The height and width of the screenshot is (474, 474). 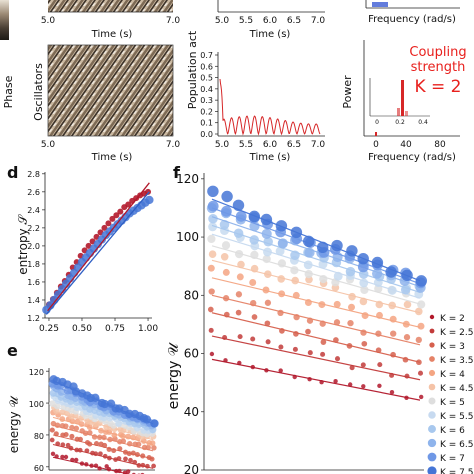 I want to click on population-xtick-3: 6.5, so click(x=294, y=145).